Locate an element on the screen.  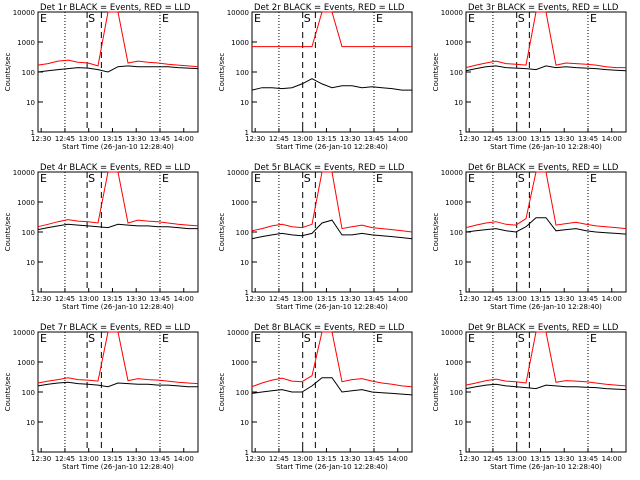
chart-title: Det 3r BLACK = Events, RED = LLD is located at coordinates (543, 8).